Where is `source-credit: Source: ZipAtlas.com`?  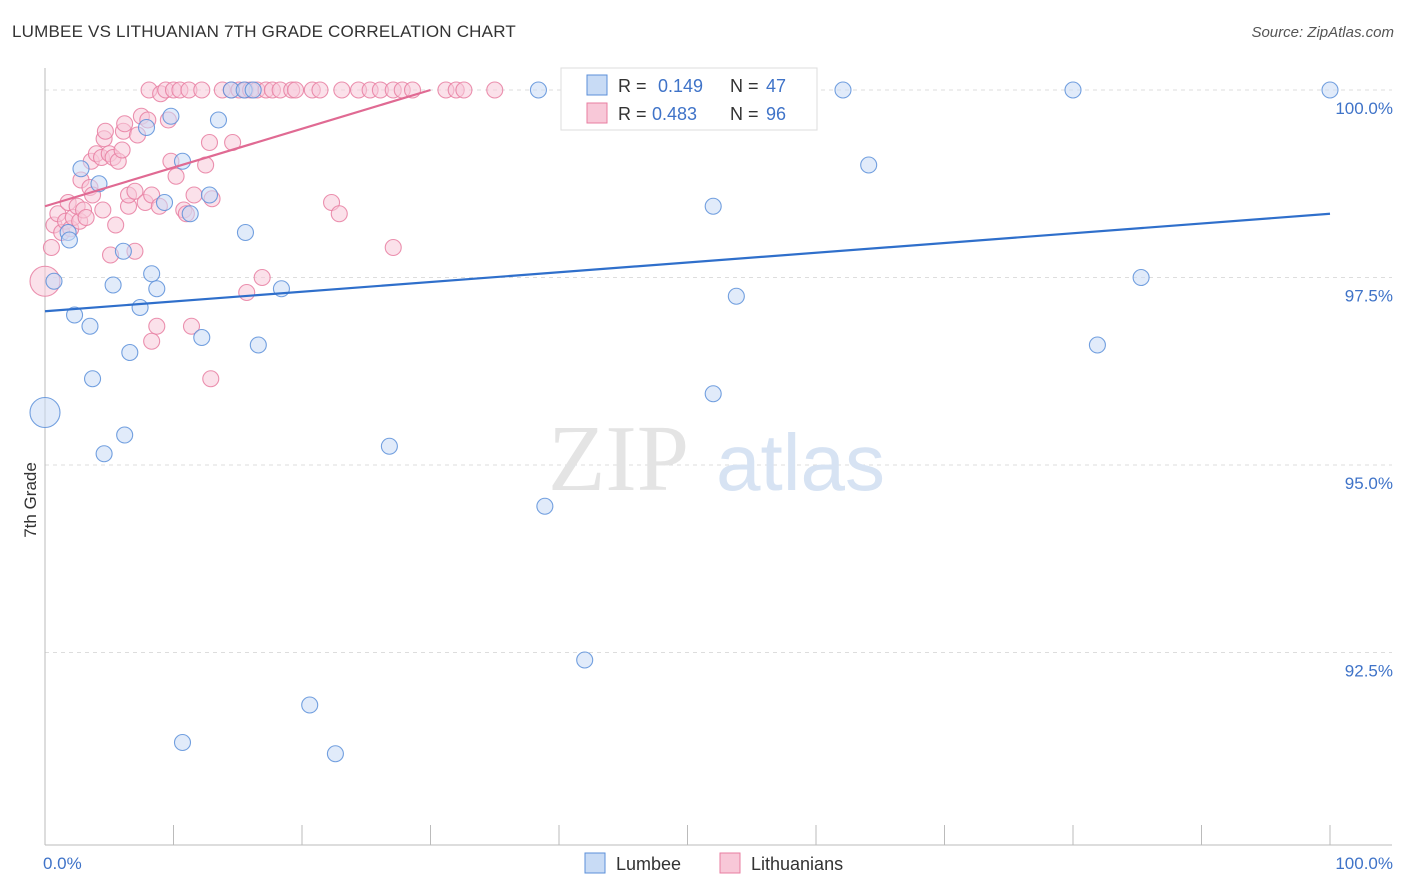 source-credit: Source: ZipAtlas.com is located at coordinates (1322, 32).